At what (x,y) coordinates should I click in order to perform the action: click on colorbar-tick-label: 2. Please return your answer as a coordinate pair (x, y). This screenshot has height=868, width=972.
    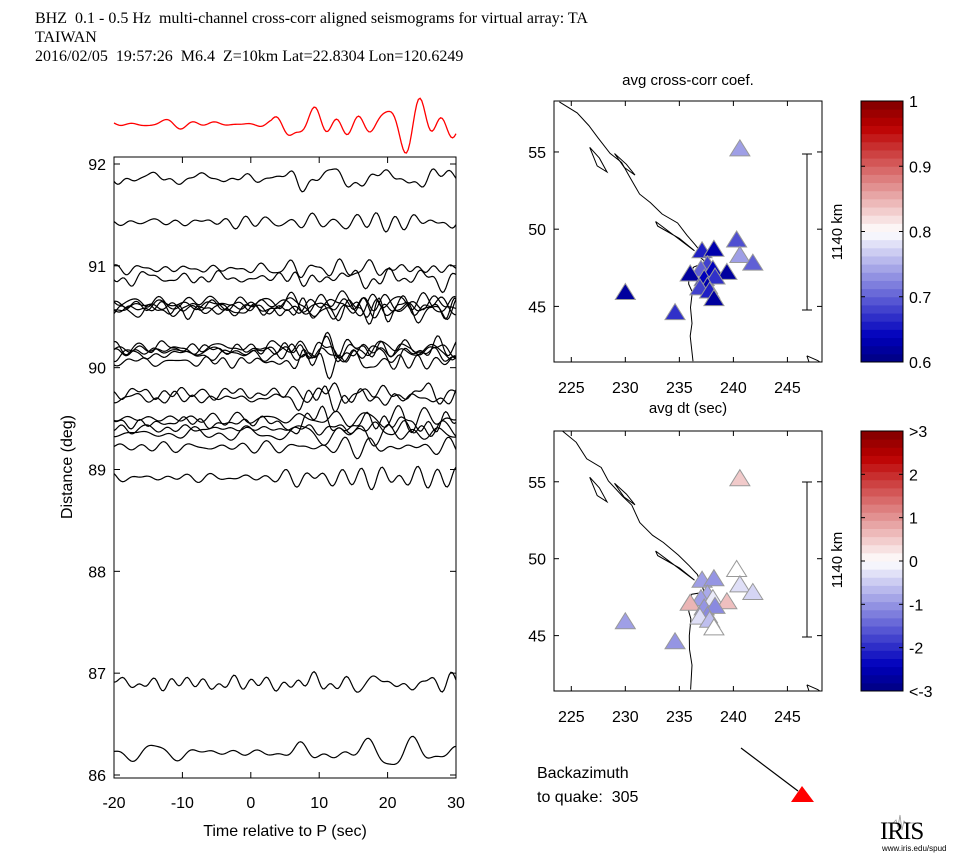
    Looking at the image, I should click on (913, 475).